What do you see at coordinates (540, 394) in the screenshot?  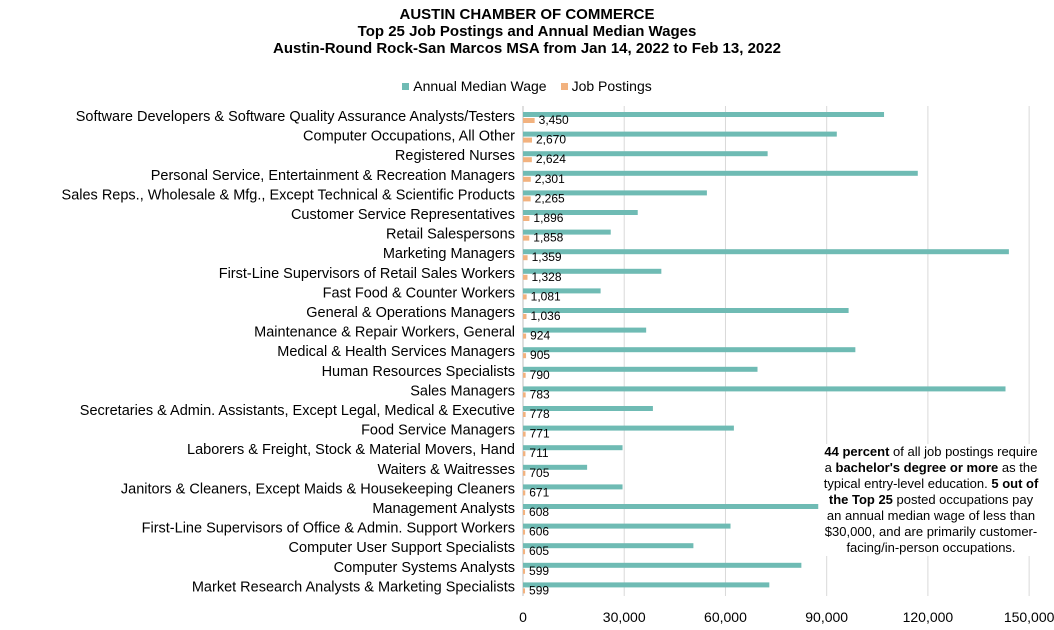 I see `postings-data-label: 783` at bounding box center [540, 394].